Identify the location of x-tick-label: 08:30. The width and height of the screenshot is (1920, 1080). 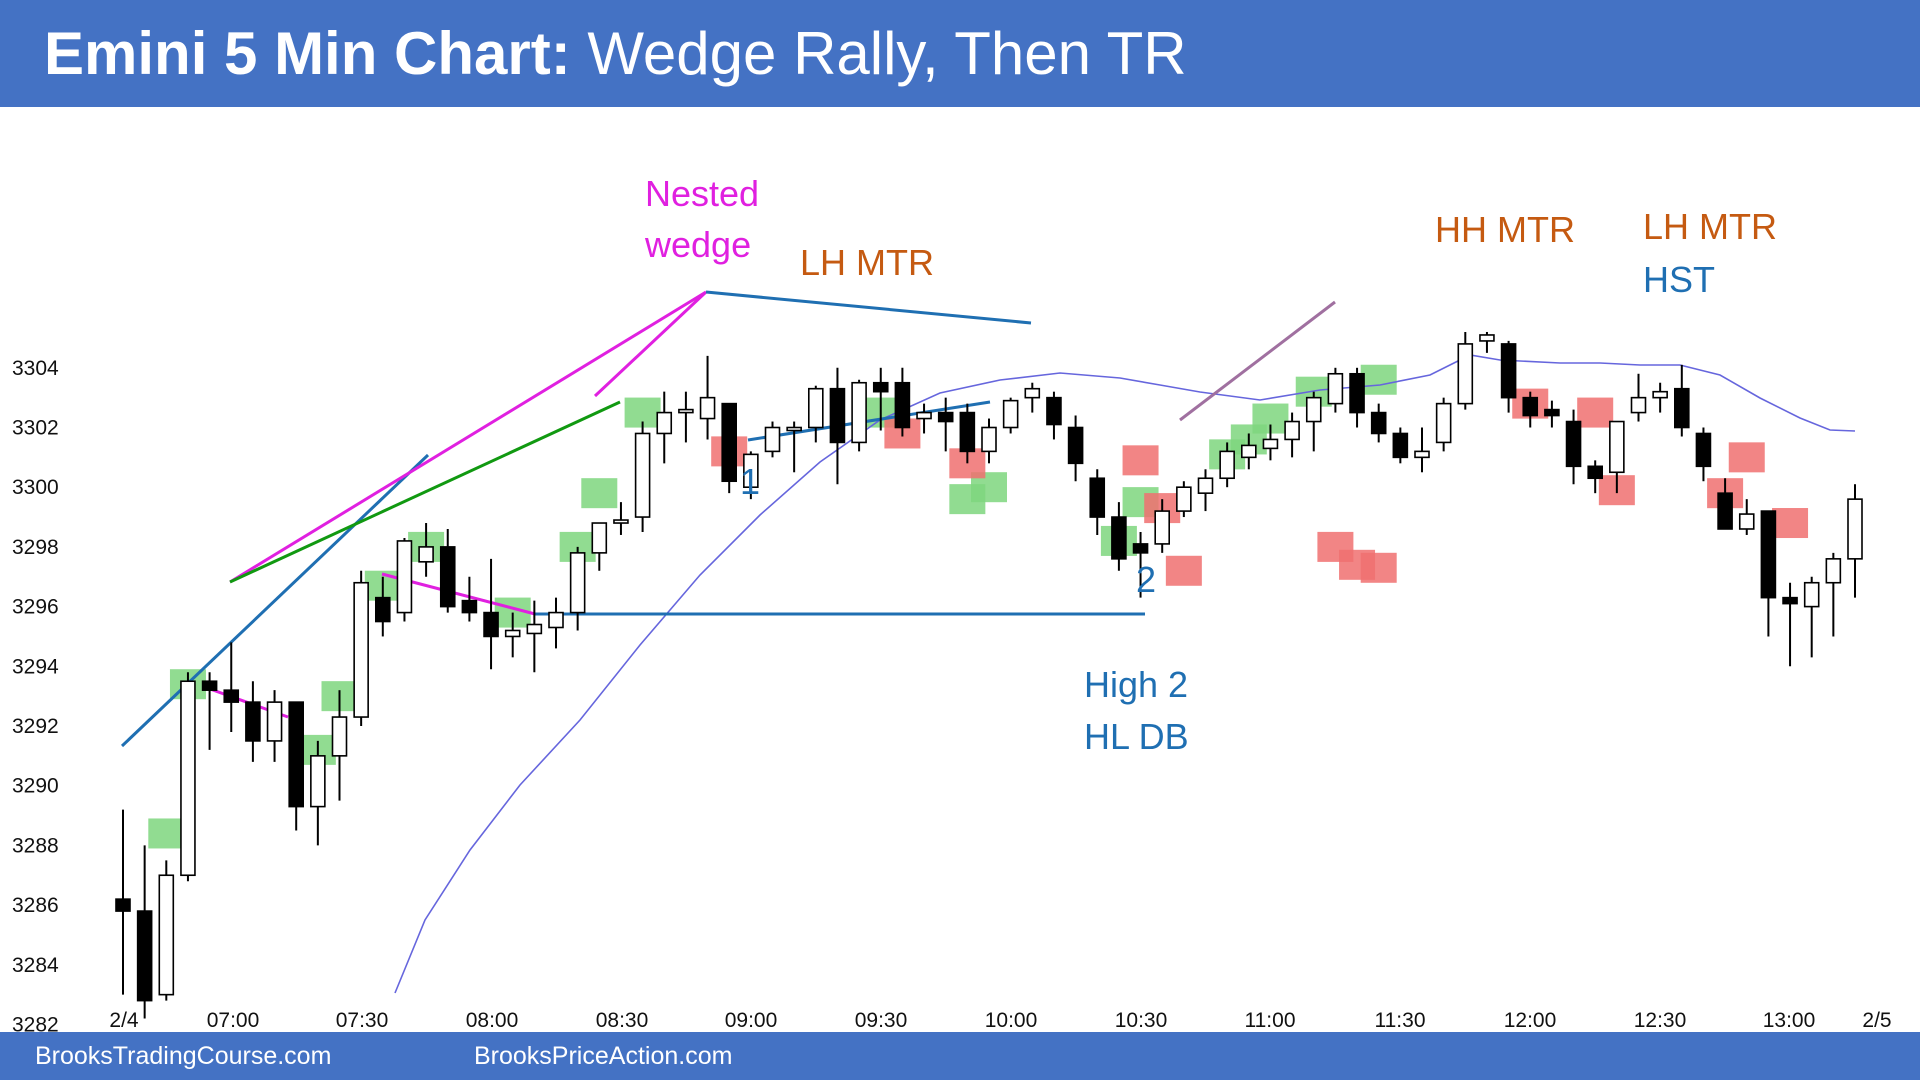
(622, 1020).